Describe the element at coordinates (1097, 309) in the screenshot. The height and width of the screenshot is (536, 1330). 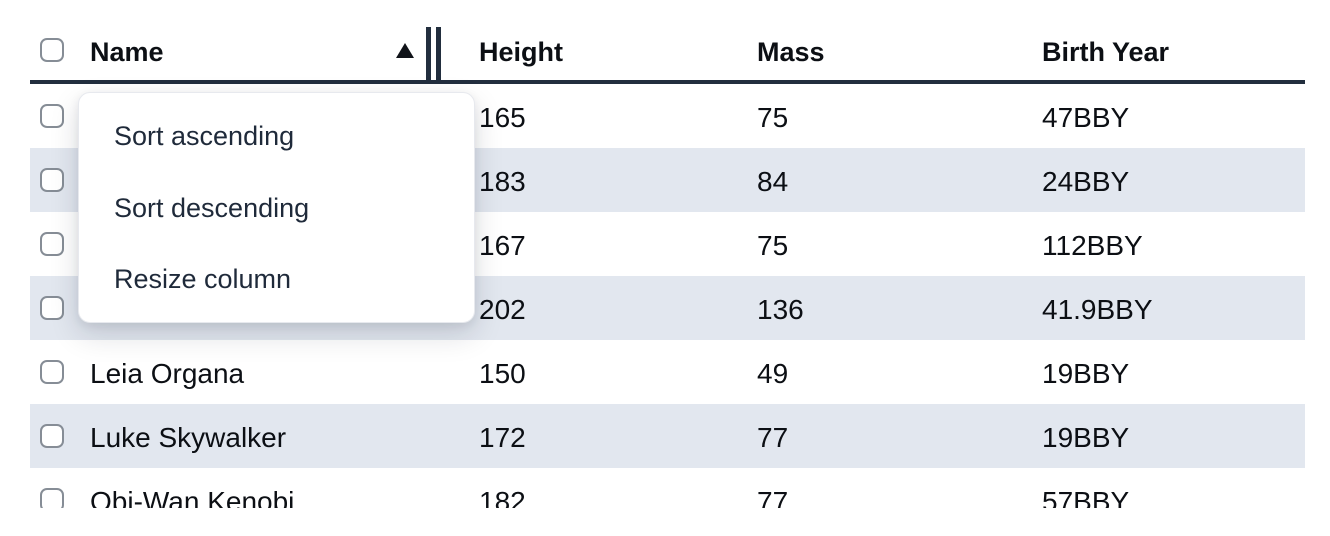
I see `cell-birth-year: 41.9BBY` at that location.